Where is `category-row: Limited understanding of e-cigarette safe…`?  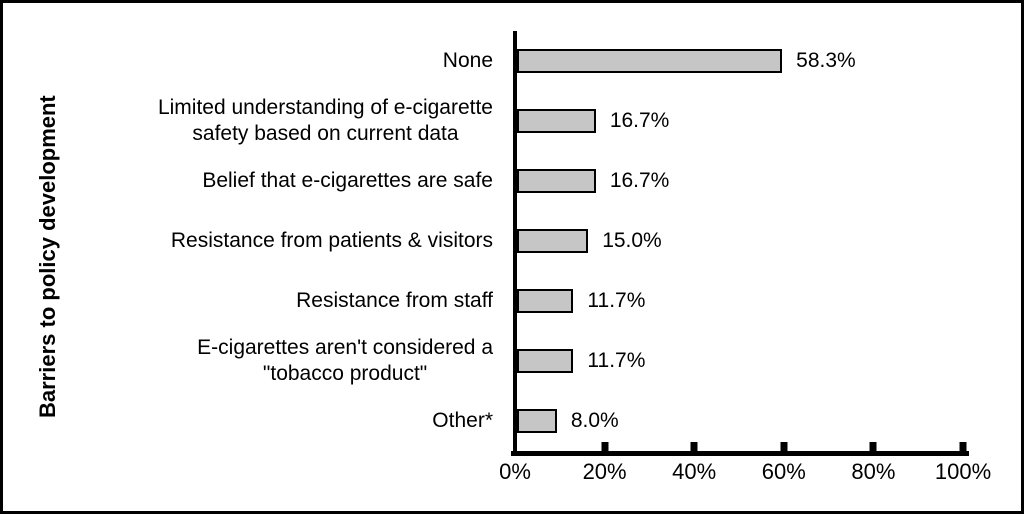
category-row: Limited understanding of e-cigarette safe… is located at coordinates (291, 121).